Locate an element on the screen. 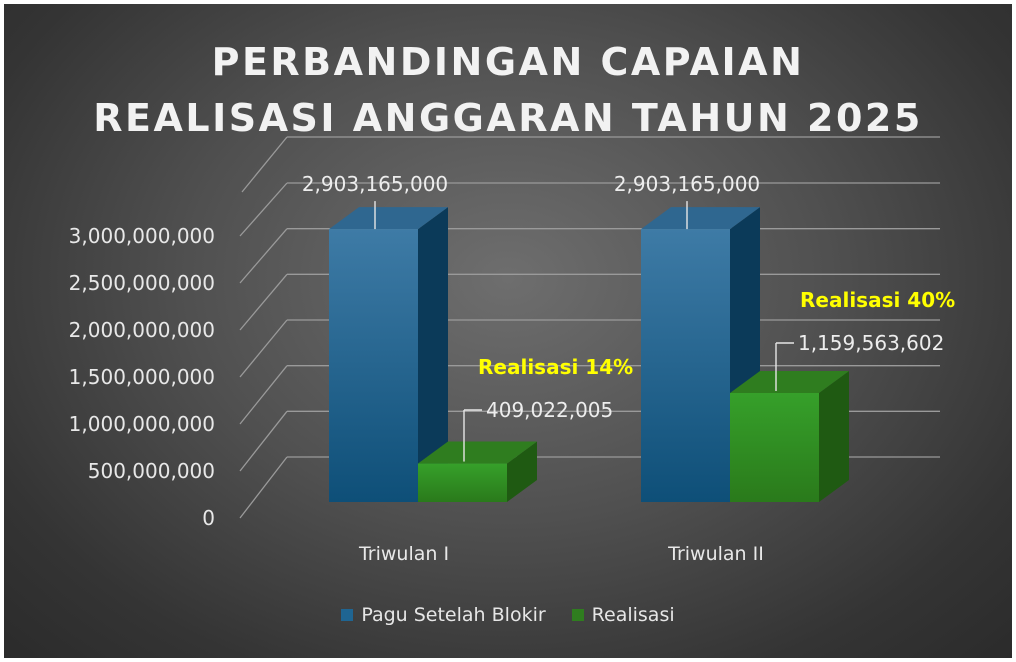  legend-swatch-realisasi is located at coordinates (577, 615).